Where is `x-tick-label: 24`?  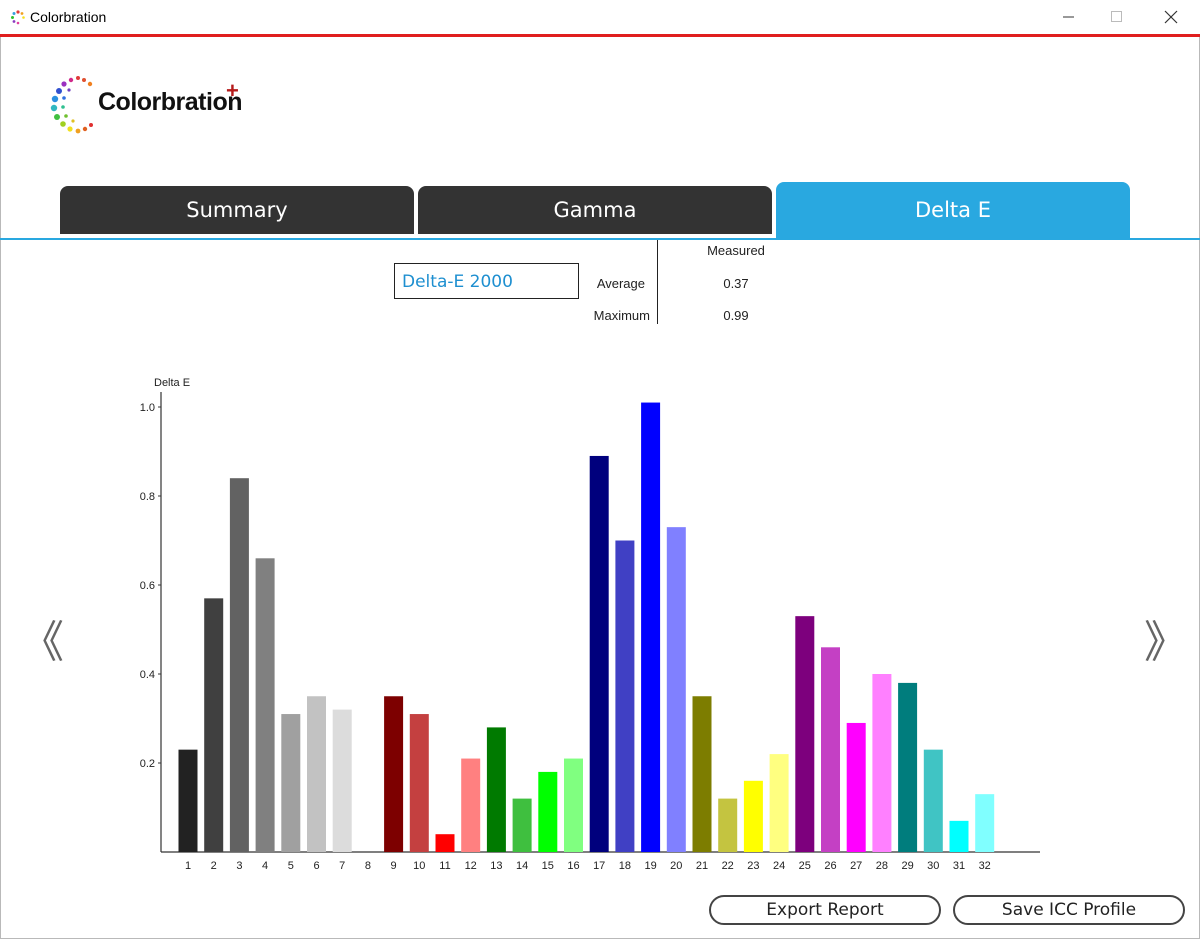 x-tick-label: 24 is located at coordinates (779, 866).